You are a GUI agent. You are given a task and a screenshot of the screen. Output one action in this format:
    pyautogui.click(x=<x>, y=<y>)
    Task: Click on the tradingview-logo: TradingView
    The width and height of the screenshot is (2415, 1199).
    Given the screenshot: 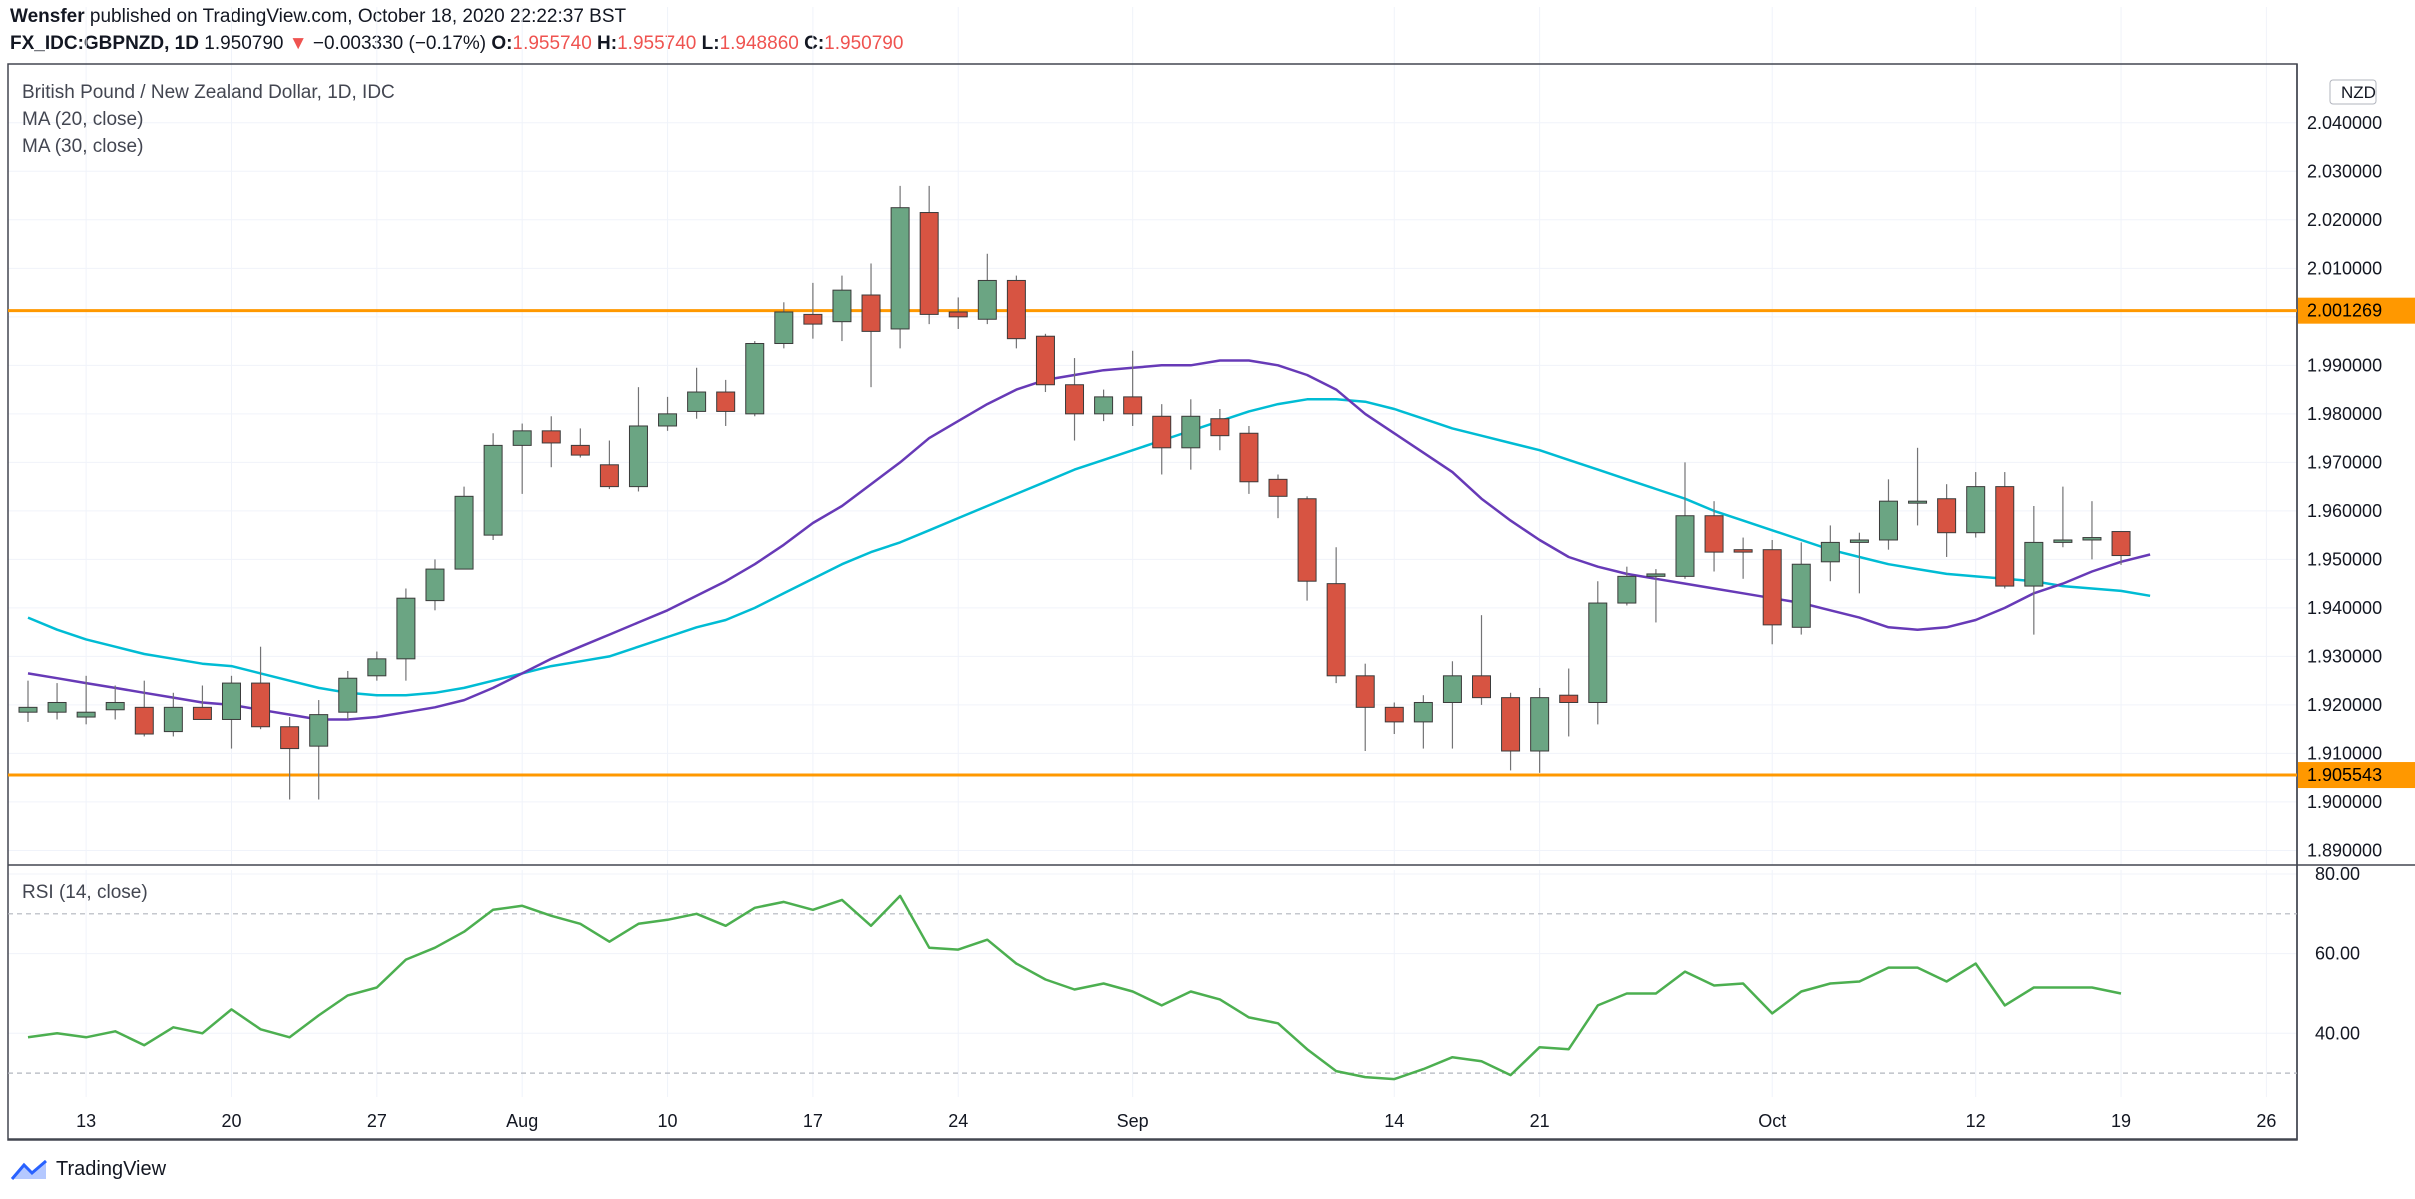 What is the action you would take?
    pyautogui.click(x=88, y=1169)
    